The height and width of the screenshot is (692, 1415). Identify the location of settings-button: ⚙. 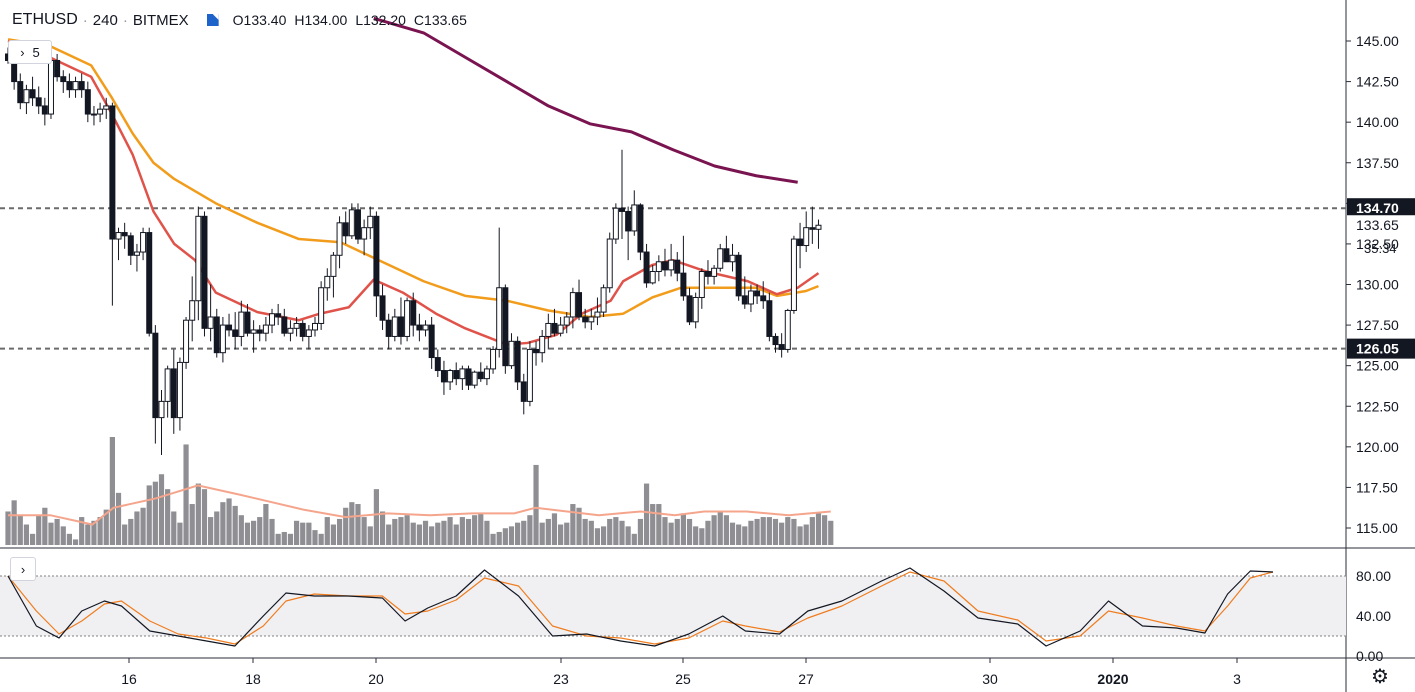
(1380, 676).